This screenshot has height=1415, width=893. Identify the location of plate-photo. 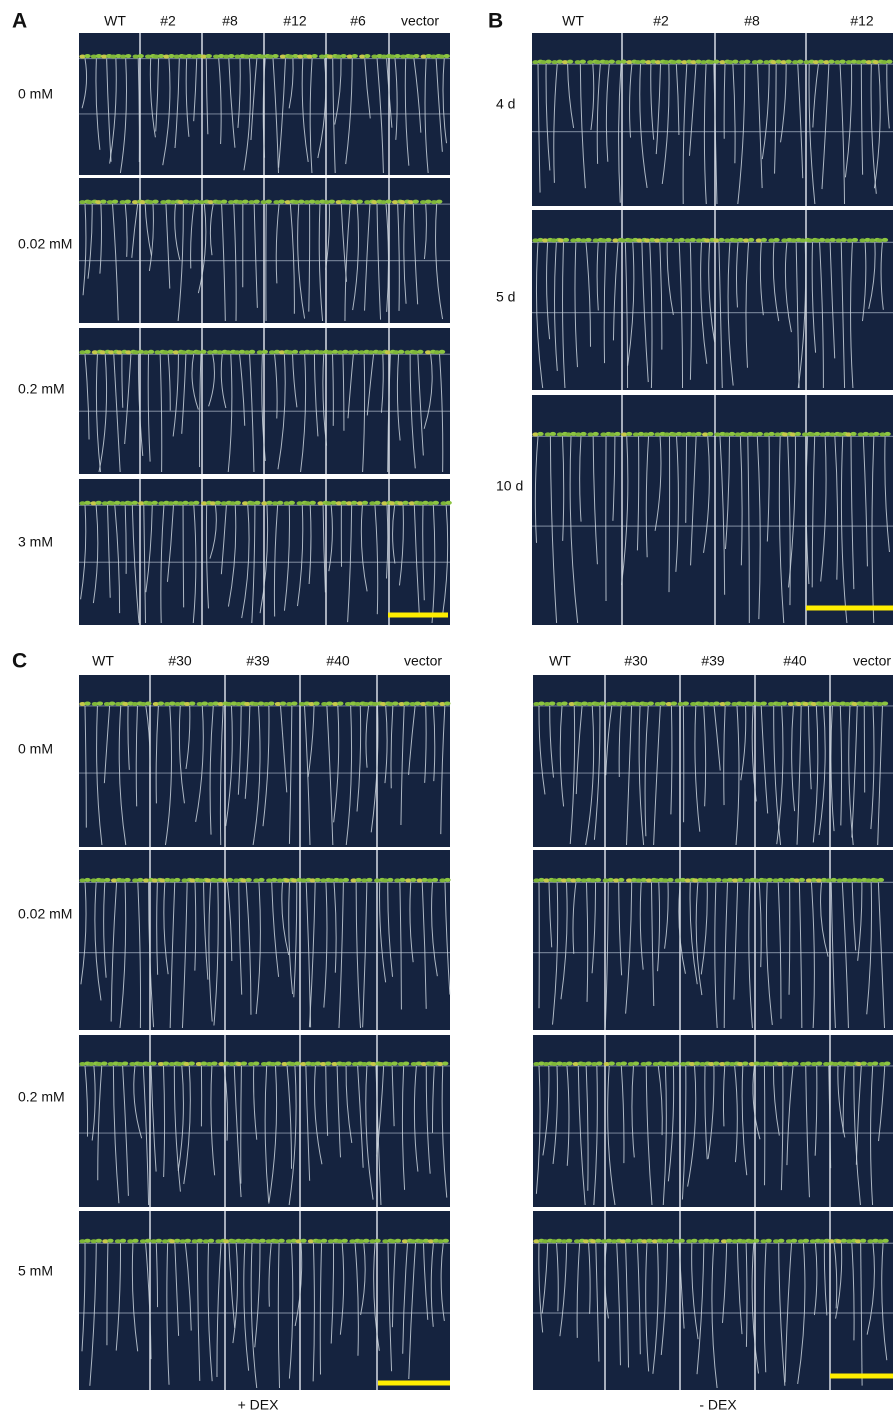
(264, 250).